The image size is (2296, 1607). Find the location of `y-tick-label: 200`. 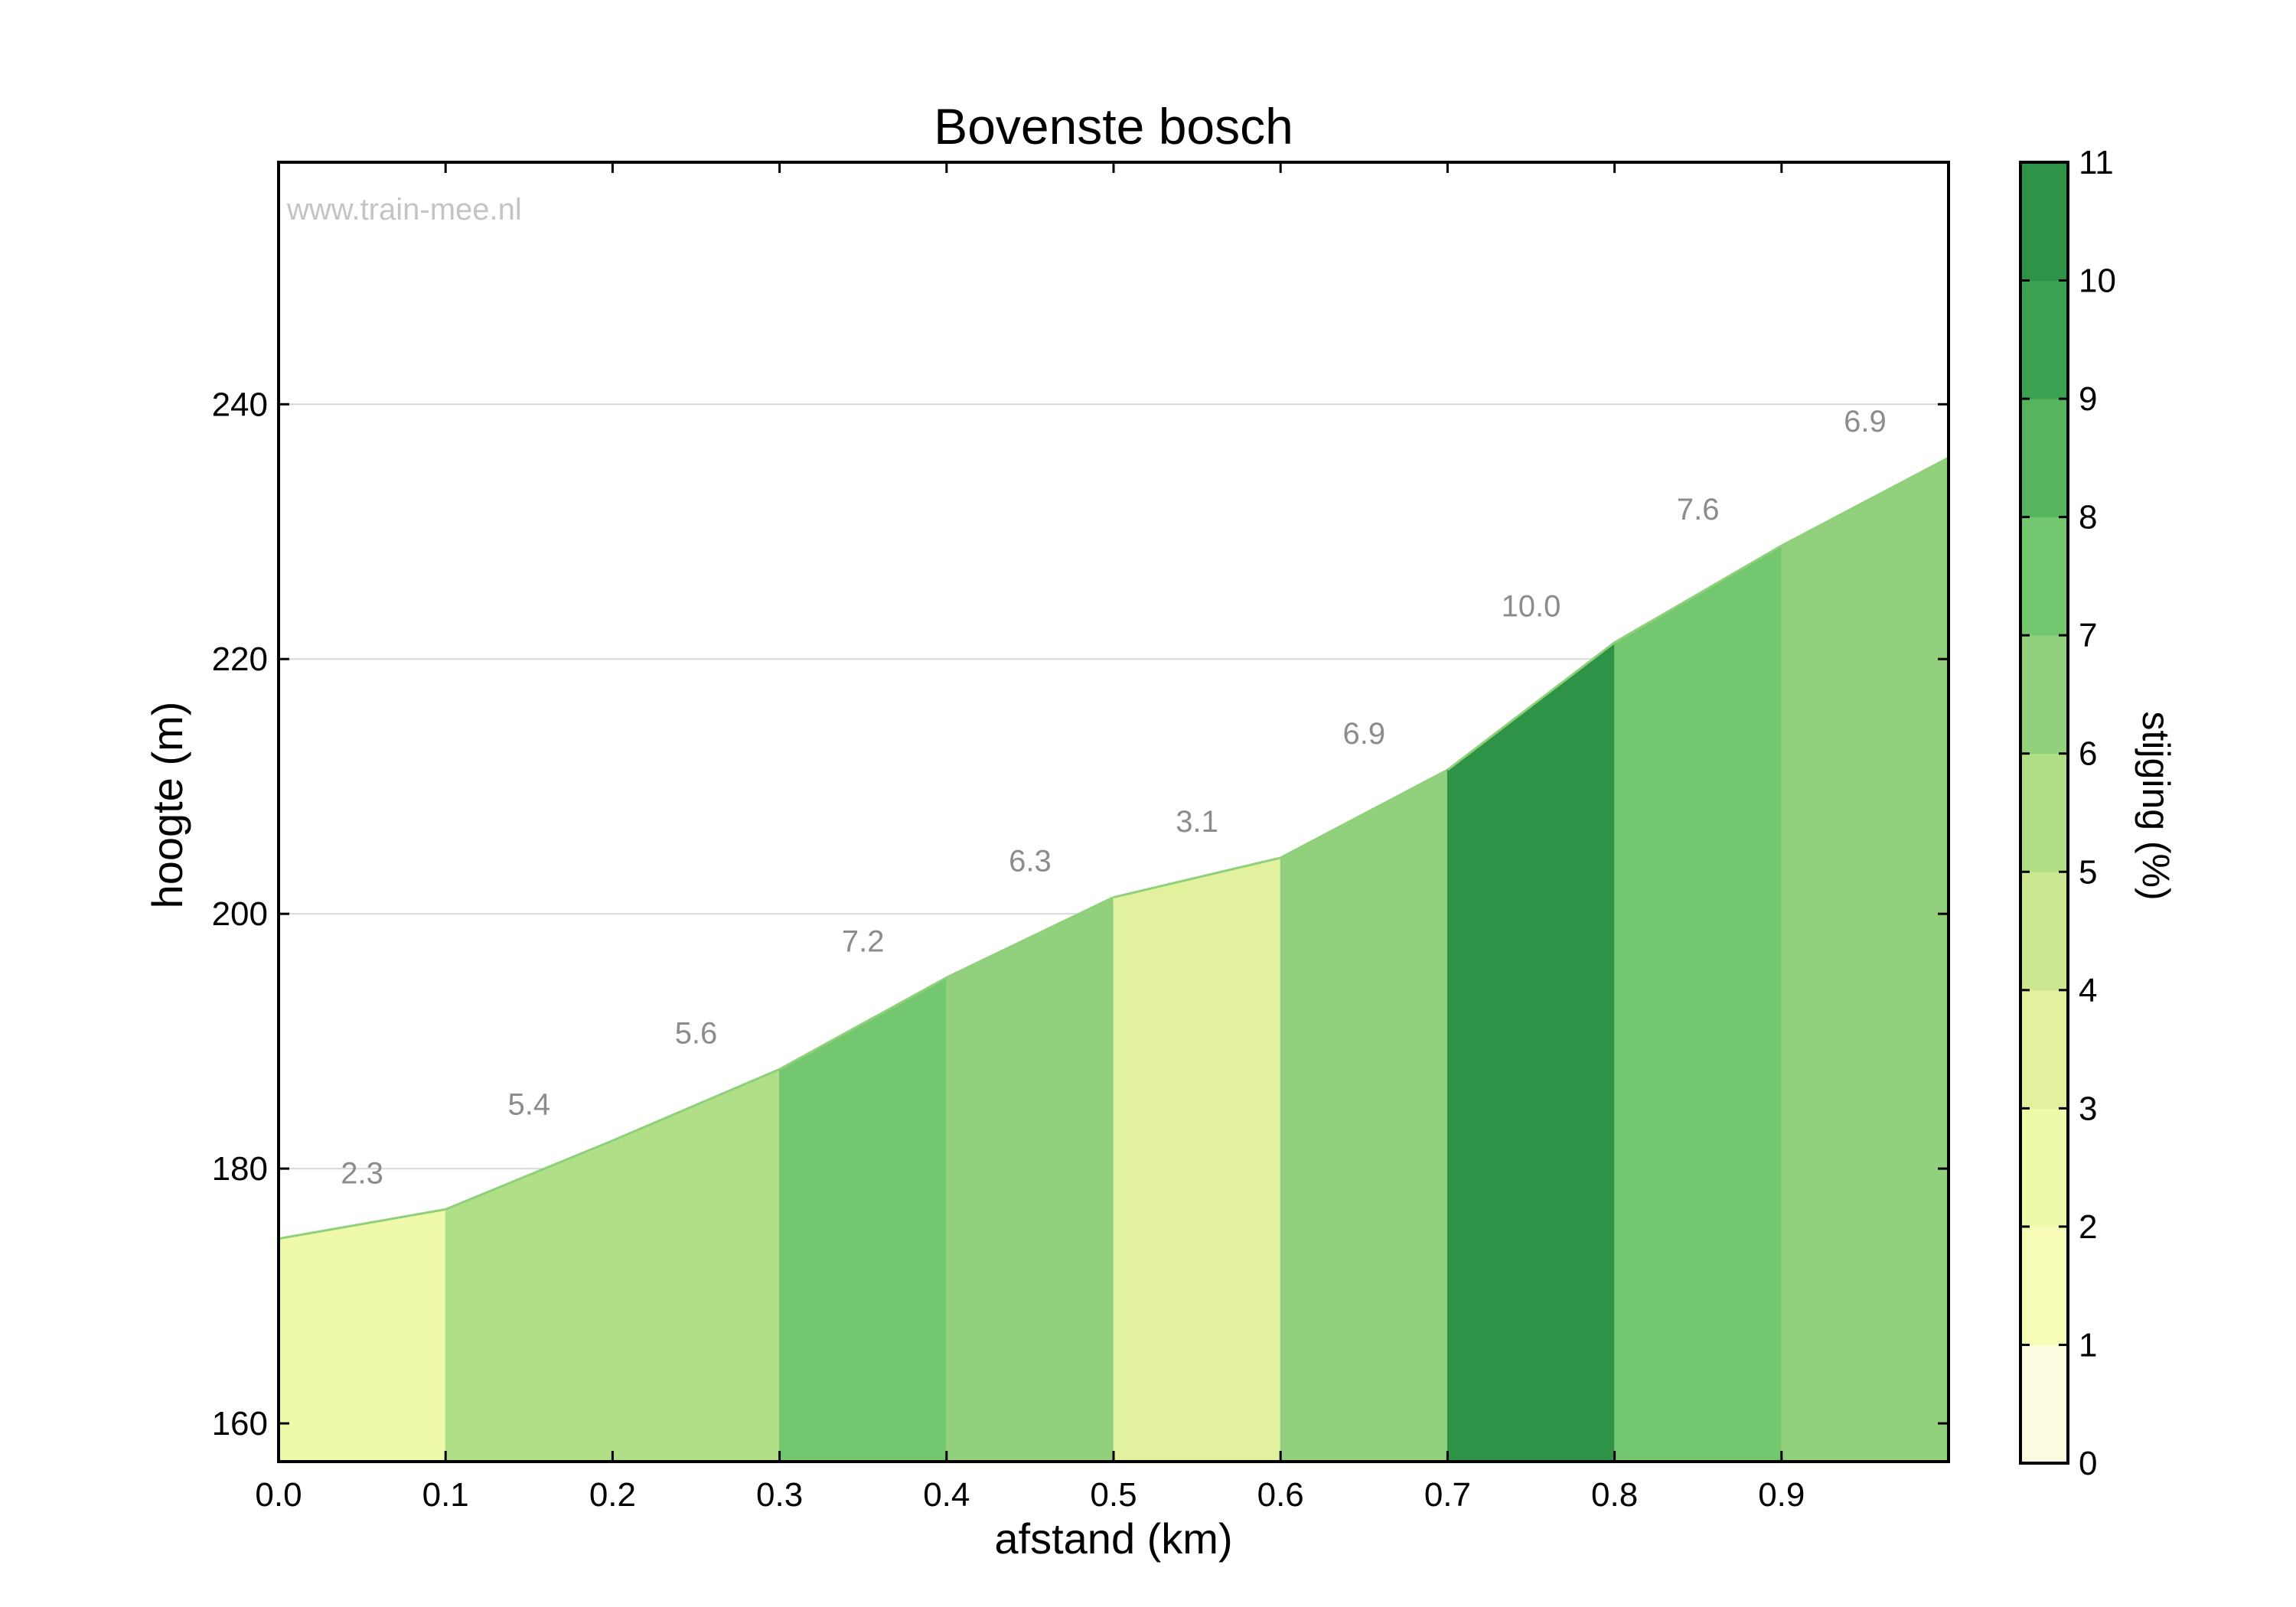

y-tick-label: 200 is located at coordinates (240, 914).